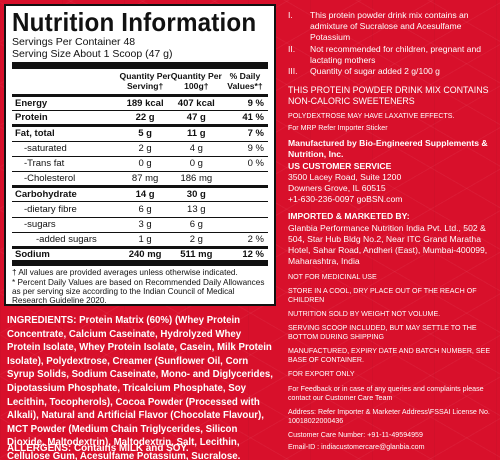 This screenshot has height=460, width=500. What do you see at coordinates (340, 165) in the screenshot?
I see `customer-service-heading: US CUSTOMER SERVICE` at bounding box center [340, 165].